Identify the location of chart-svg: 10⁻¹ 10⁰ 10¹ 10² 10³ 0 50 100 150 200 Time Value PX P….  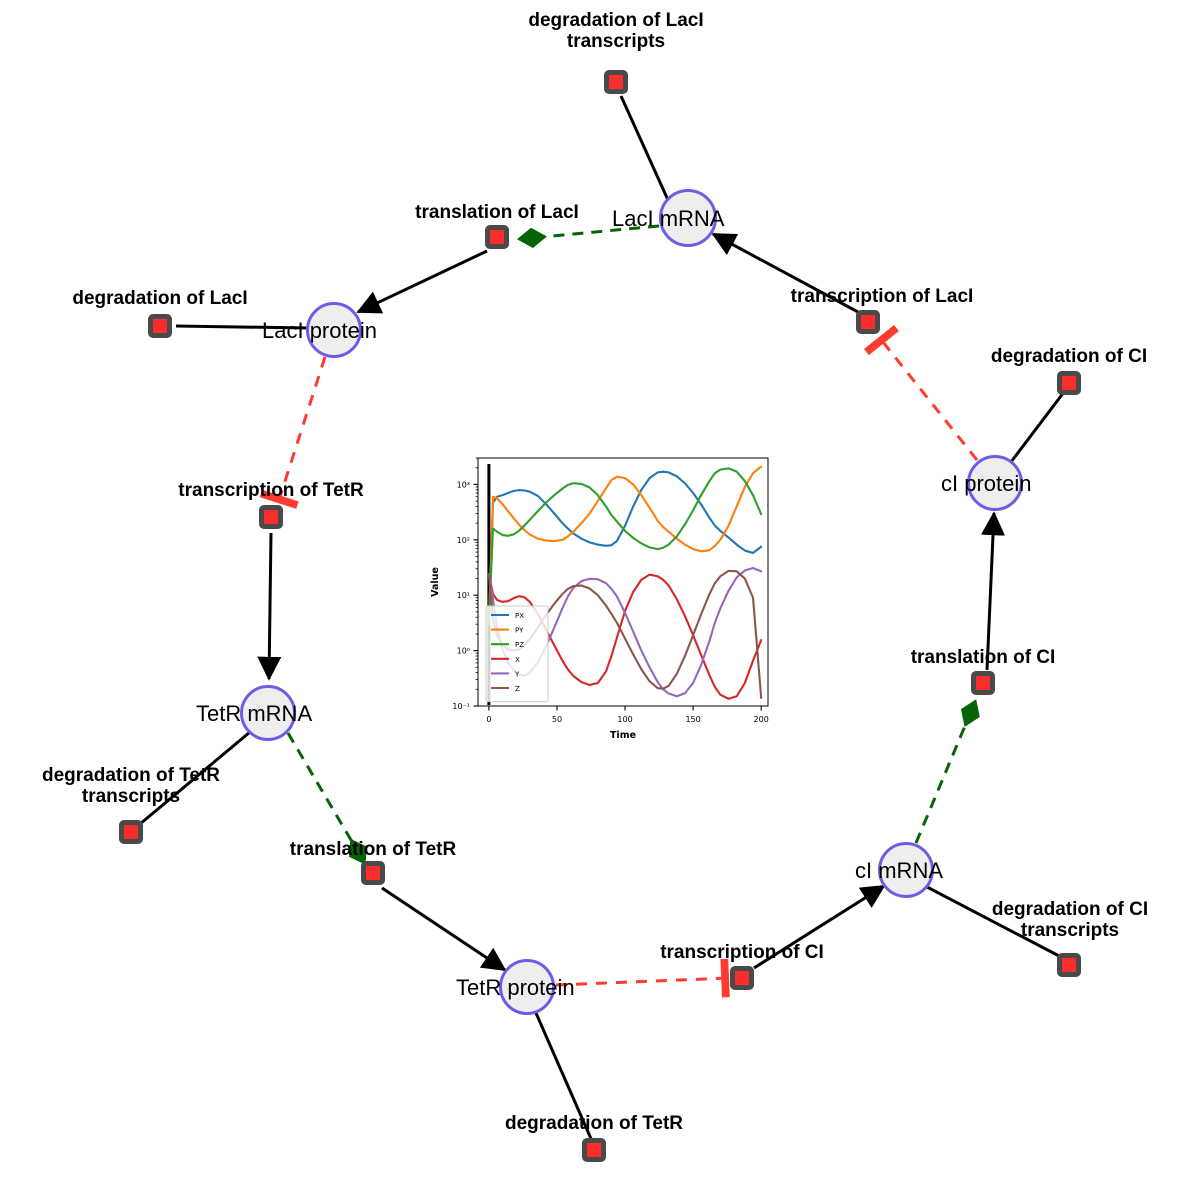
(599, 599).